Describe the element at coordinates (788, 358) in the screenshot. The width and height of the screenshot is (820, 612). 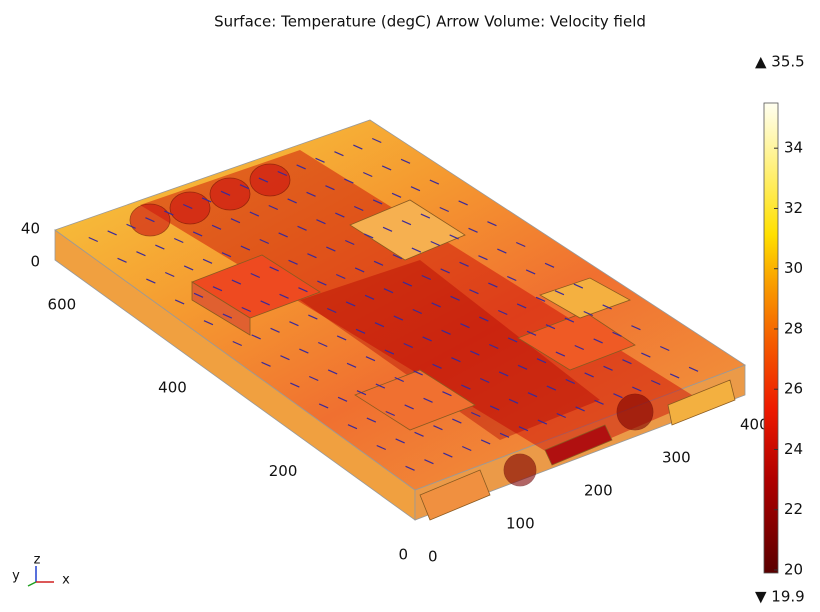
I see `colorbar-ticks: 20 22 24 26 28 30 32 34` at that location.